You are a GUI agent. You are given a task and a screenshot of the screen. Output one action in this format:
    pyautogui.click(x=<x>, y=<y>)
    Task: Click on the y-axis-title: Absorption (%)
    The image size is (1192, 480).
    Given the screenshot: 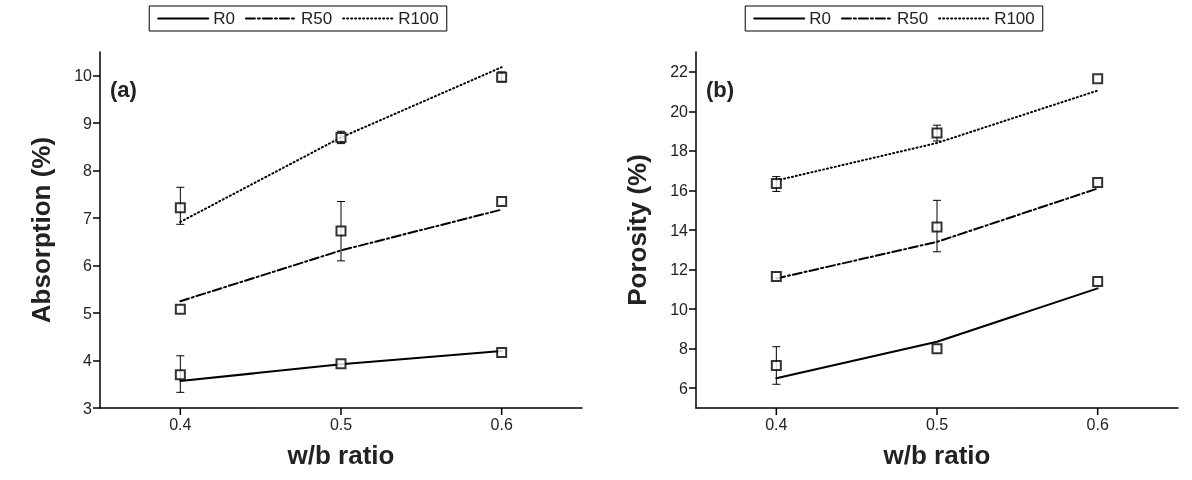 What is the action you would take?
    pyautogui.click(x=41, y=230)
    